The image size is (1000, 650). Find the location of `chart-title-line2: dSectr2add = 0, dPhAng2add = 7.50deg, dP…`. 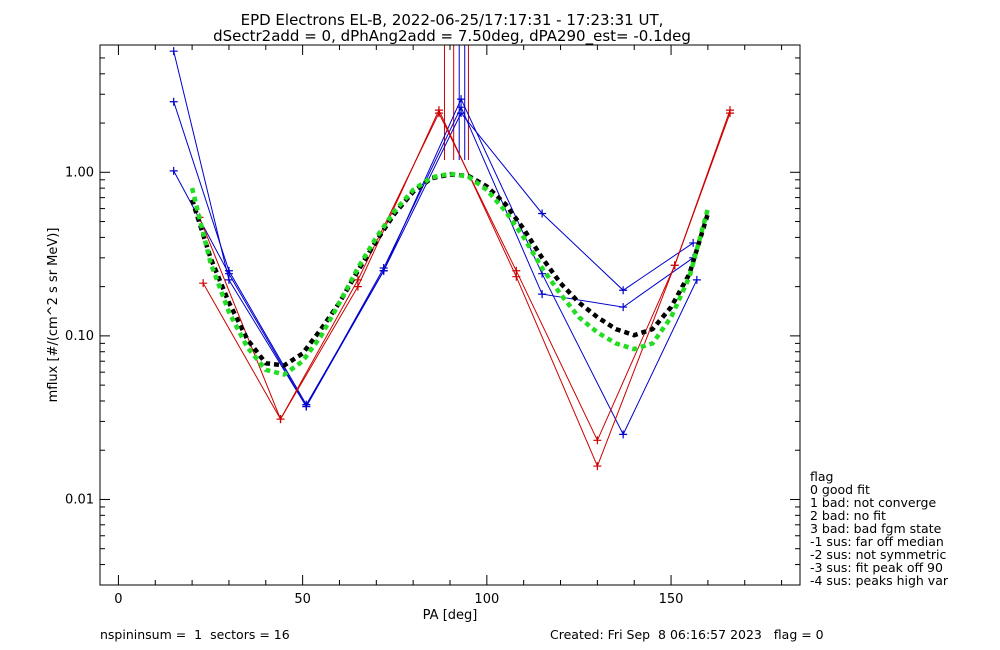

chart-title-line2: dSectr2add = 0, dPhAng2add = 7.50deg, dP… is located at coordinates (452, 36).